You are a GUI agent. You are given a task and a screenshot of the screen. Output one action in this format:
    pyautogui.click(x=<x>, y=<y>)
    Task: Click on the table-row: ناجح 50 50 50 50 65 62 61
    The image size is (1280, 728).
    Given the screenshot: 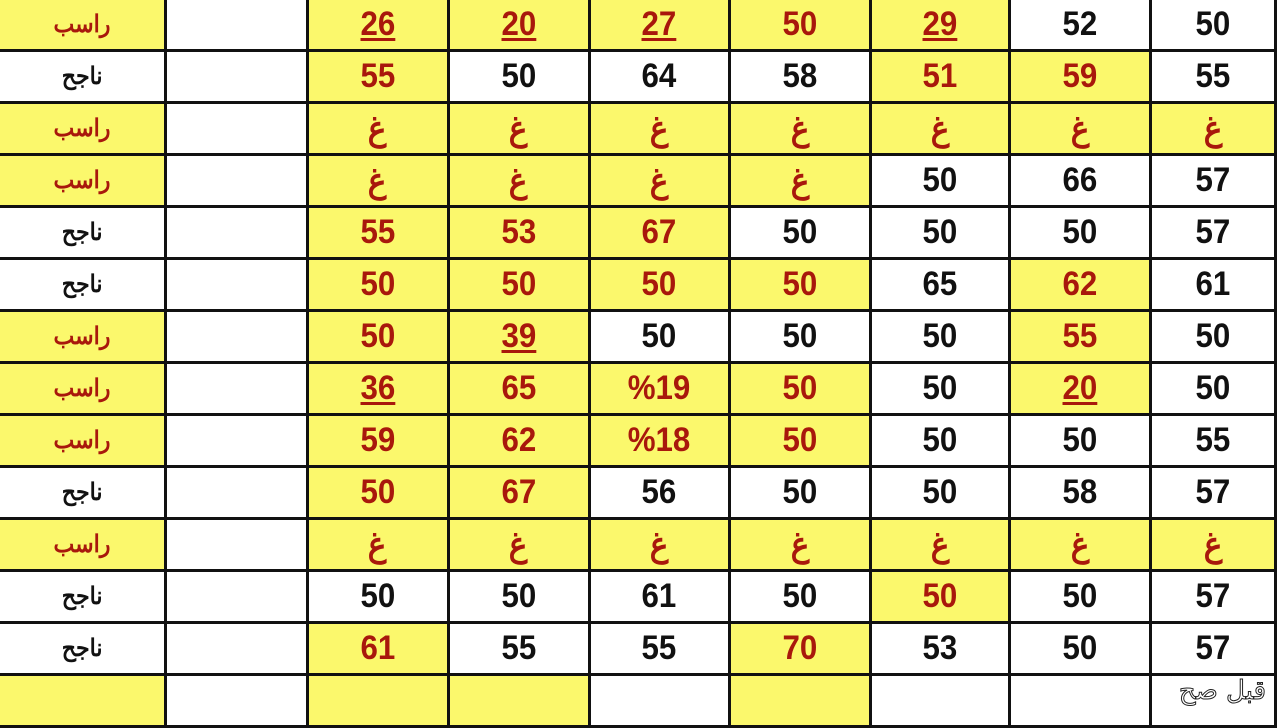 What is the action you would take?
    pyautogui.click(x=639, y=284)
    